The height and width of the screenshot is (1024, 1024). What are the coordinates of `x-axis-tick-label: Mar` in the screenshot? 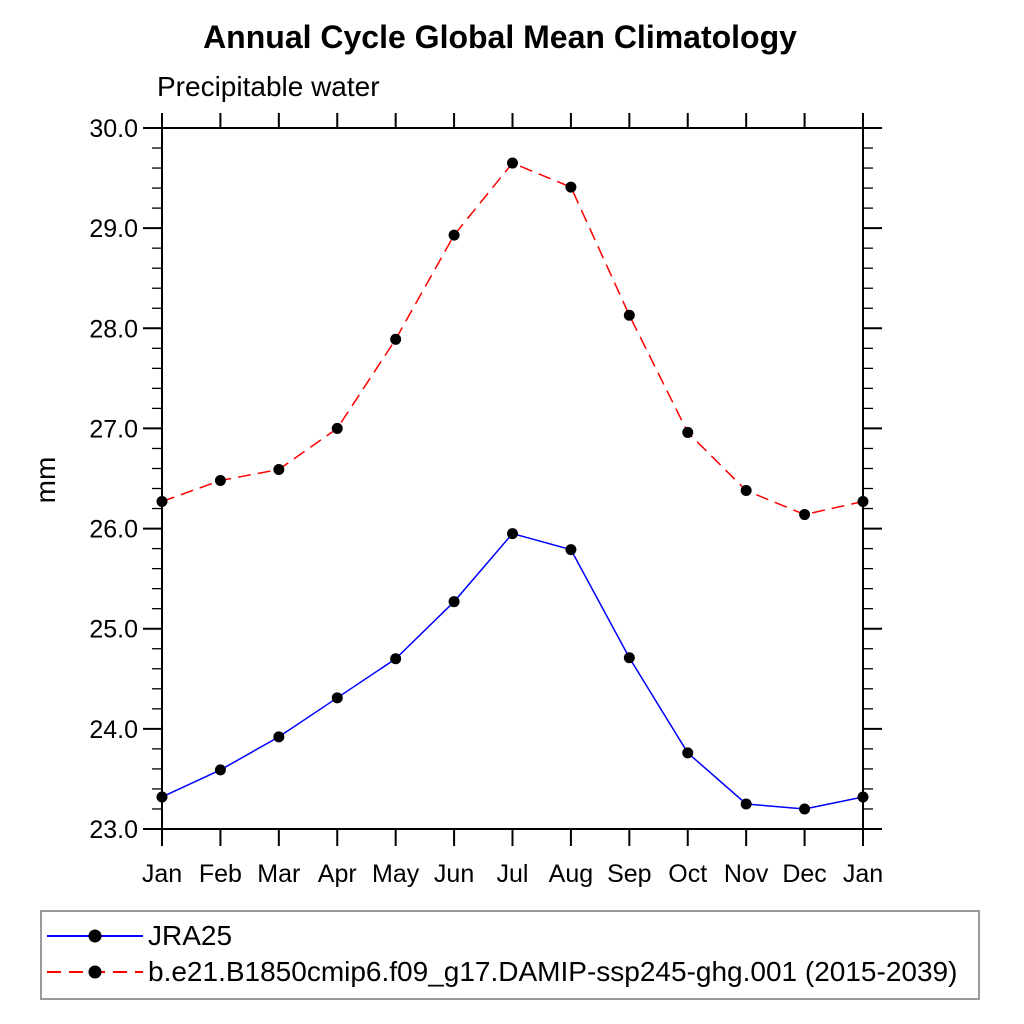 It's located at (278, 874).